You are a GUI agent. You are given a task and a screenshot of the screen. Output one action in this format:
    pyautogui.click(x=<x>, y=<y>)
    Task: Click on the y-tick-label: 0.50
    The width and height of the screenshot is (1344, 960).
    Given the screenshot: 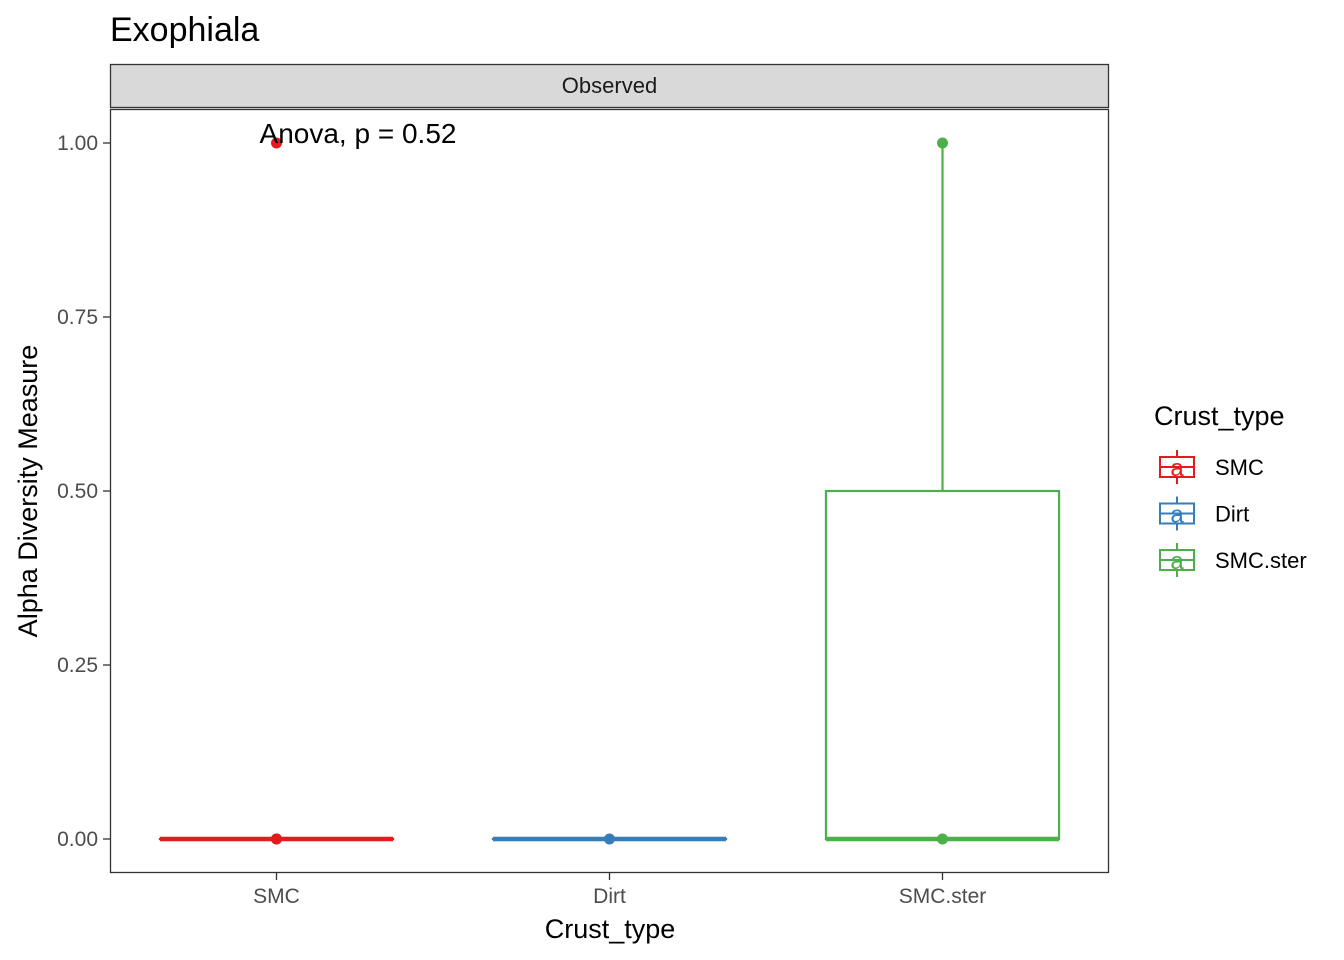 What is the action you would take?
    pyautogui.click(x=77, y=491)
    